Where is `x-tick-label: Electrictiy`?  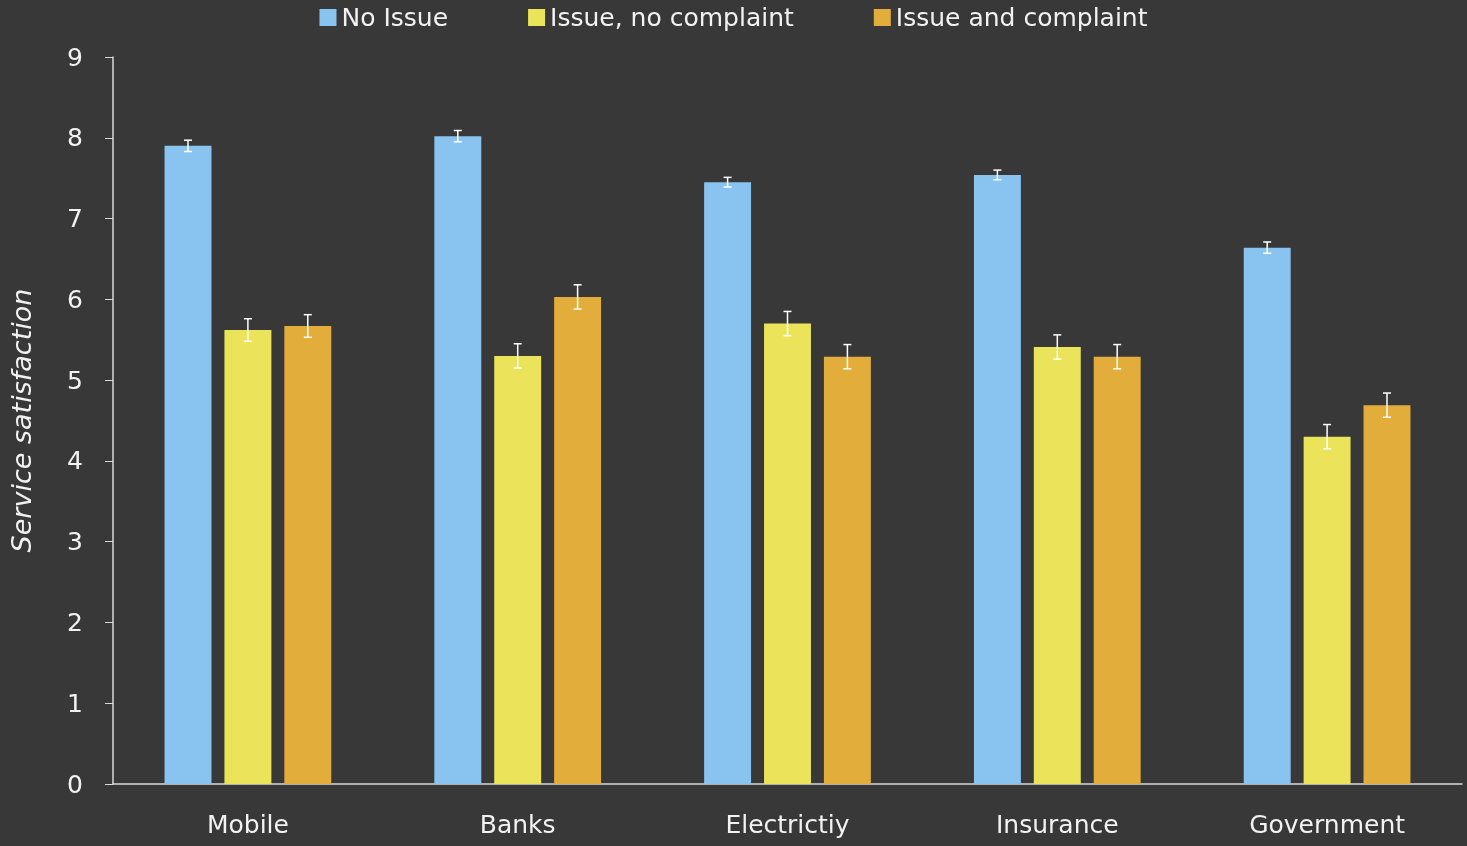 x-tick-label: Electrictiy is located at coordinates (787, 824).